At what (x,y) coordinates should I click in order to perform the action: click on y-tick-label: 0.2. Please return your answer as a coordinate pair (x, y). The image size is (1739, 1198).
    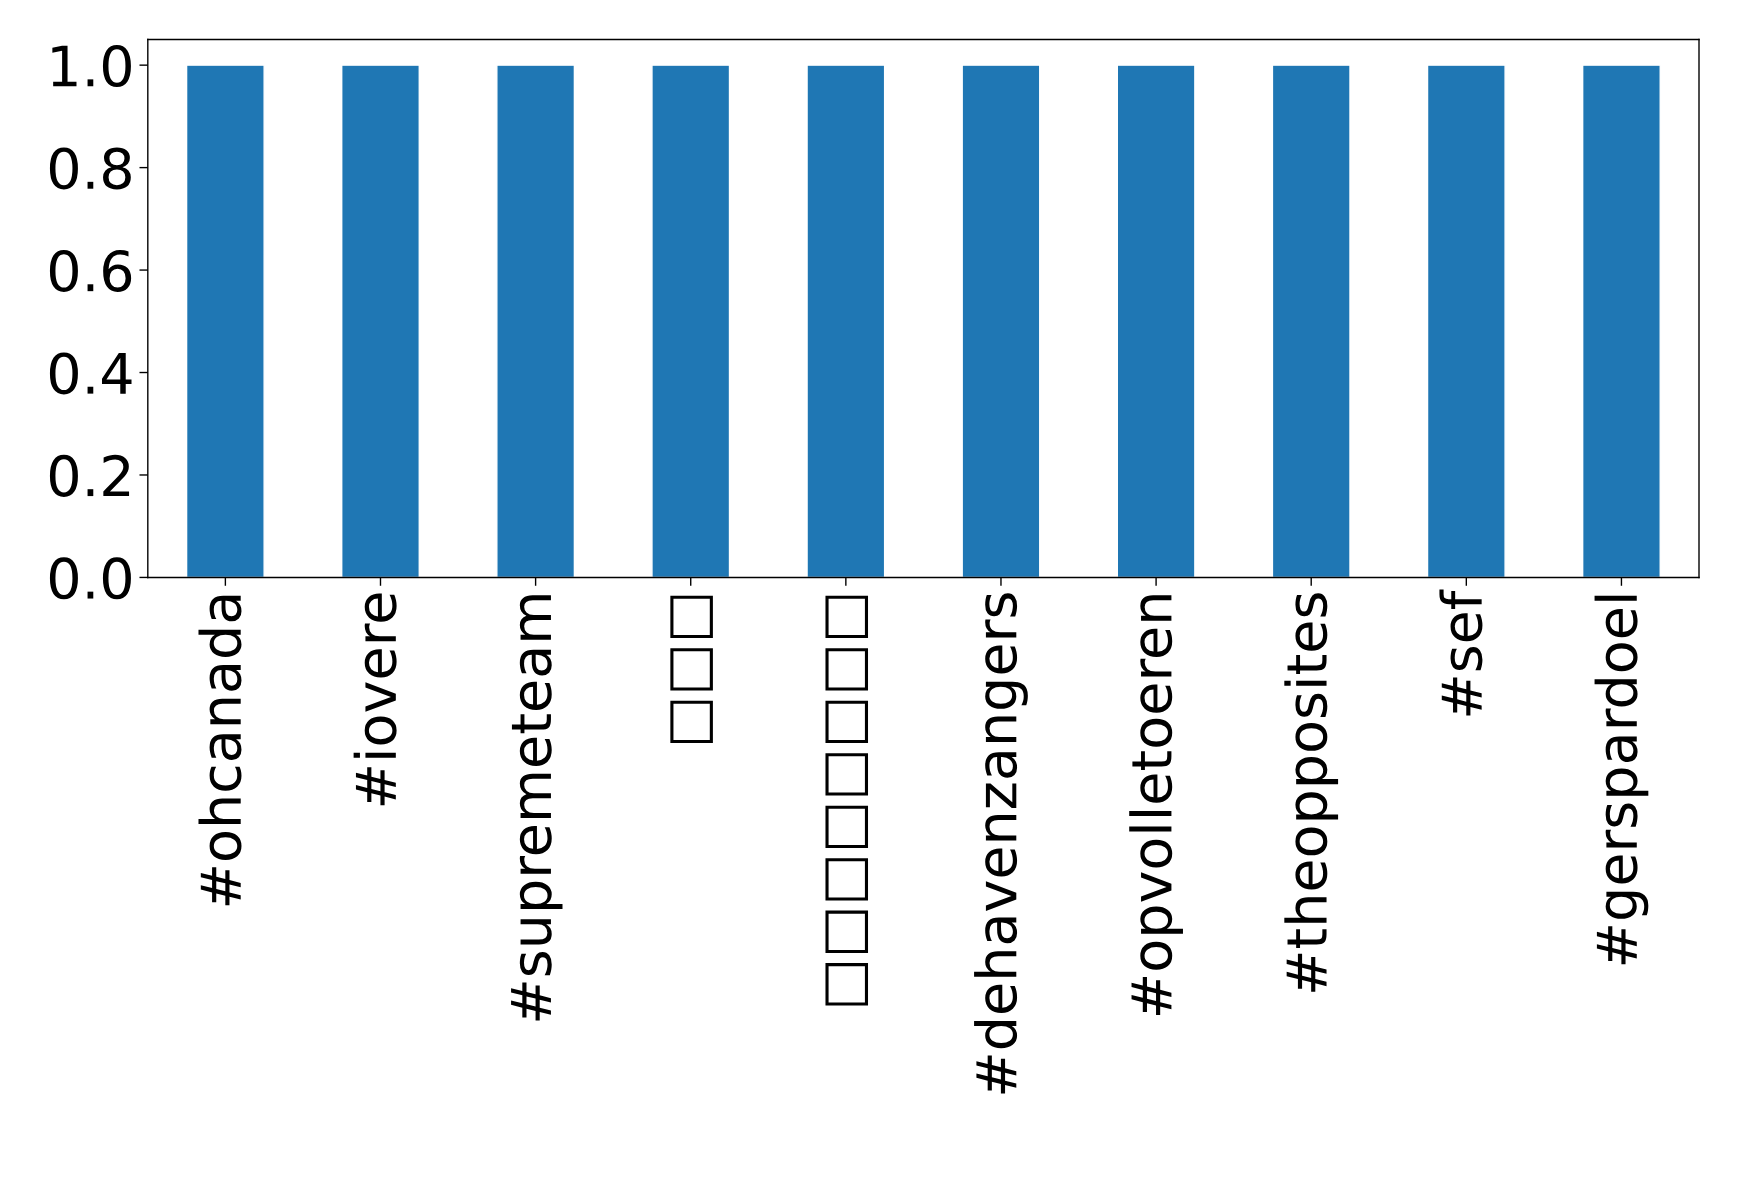
    Looking at the image, I should click on (89, 475).